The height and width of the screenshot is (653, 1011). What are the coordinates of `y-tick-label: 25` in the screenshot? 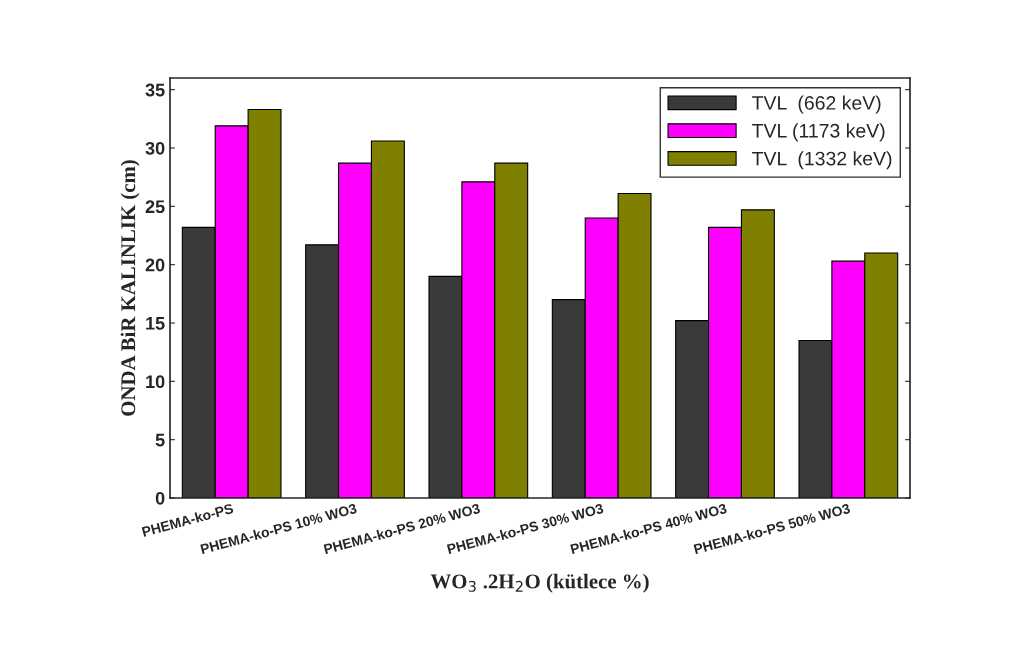 It's located at (155, 207).